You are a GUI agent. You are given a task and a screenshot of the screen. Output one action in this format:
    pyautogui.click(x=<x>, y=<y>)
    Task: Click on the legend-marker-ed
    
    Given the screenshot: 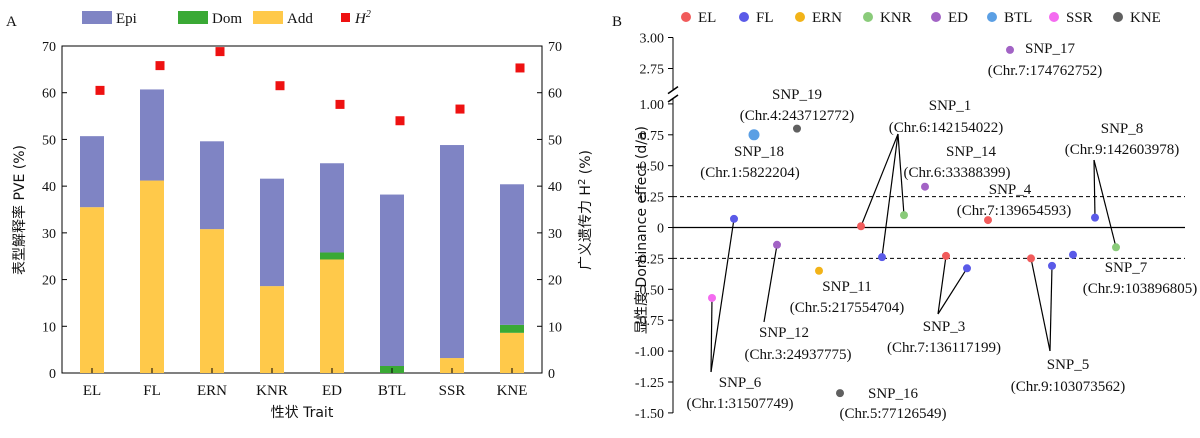 What is the action you would take?
    pyautogui.click(x=936, y=17)
    